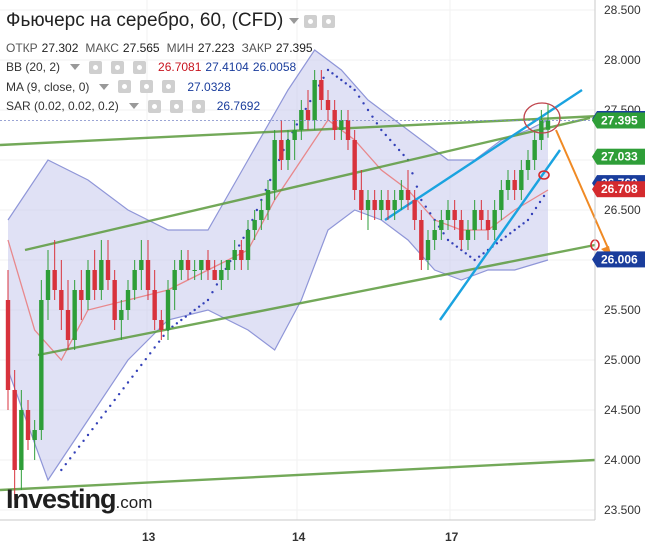 The height and width of the screenshot is (553, 646). I want to click on ma-remove-icon, so click(169, 87).